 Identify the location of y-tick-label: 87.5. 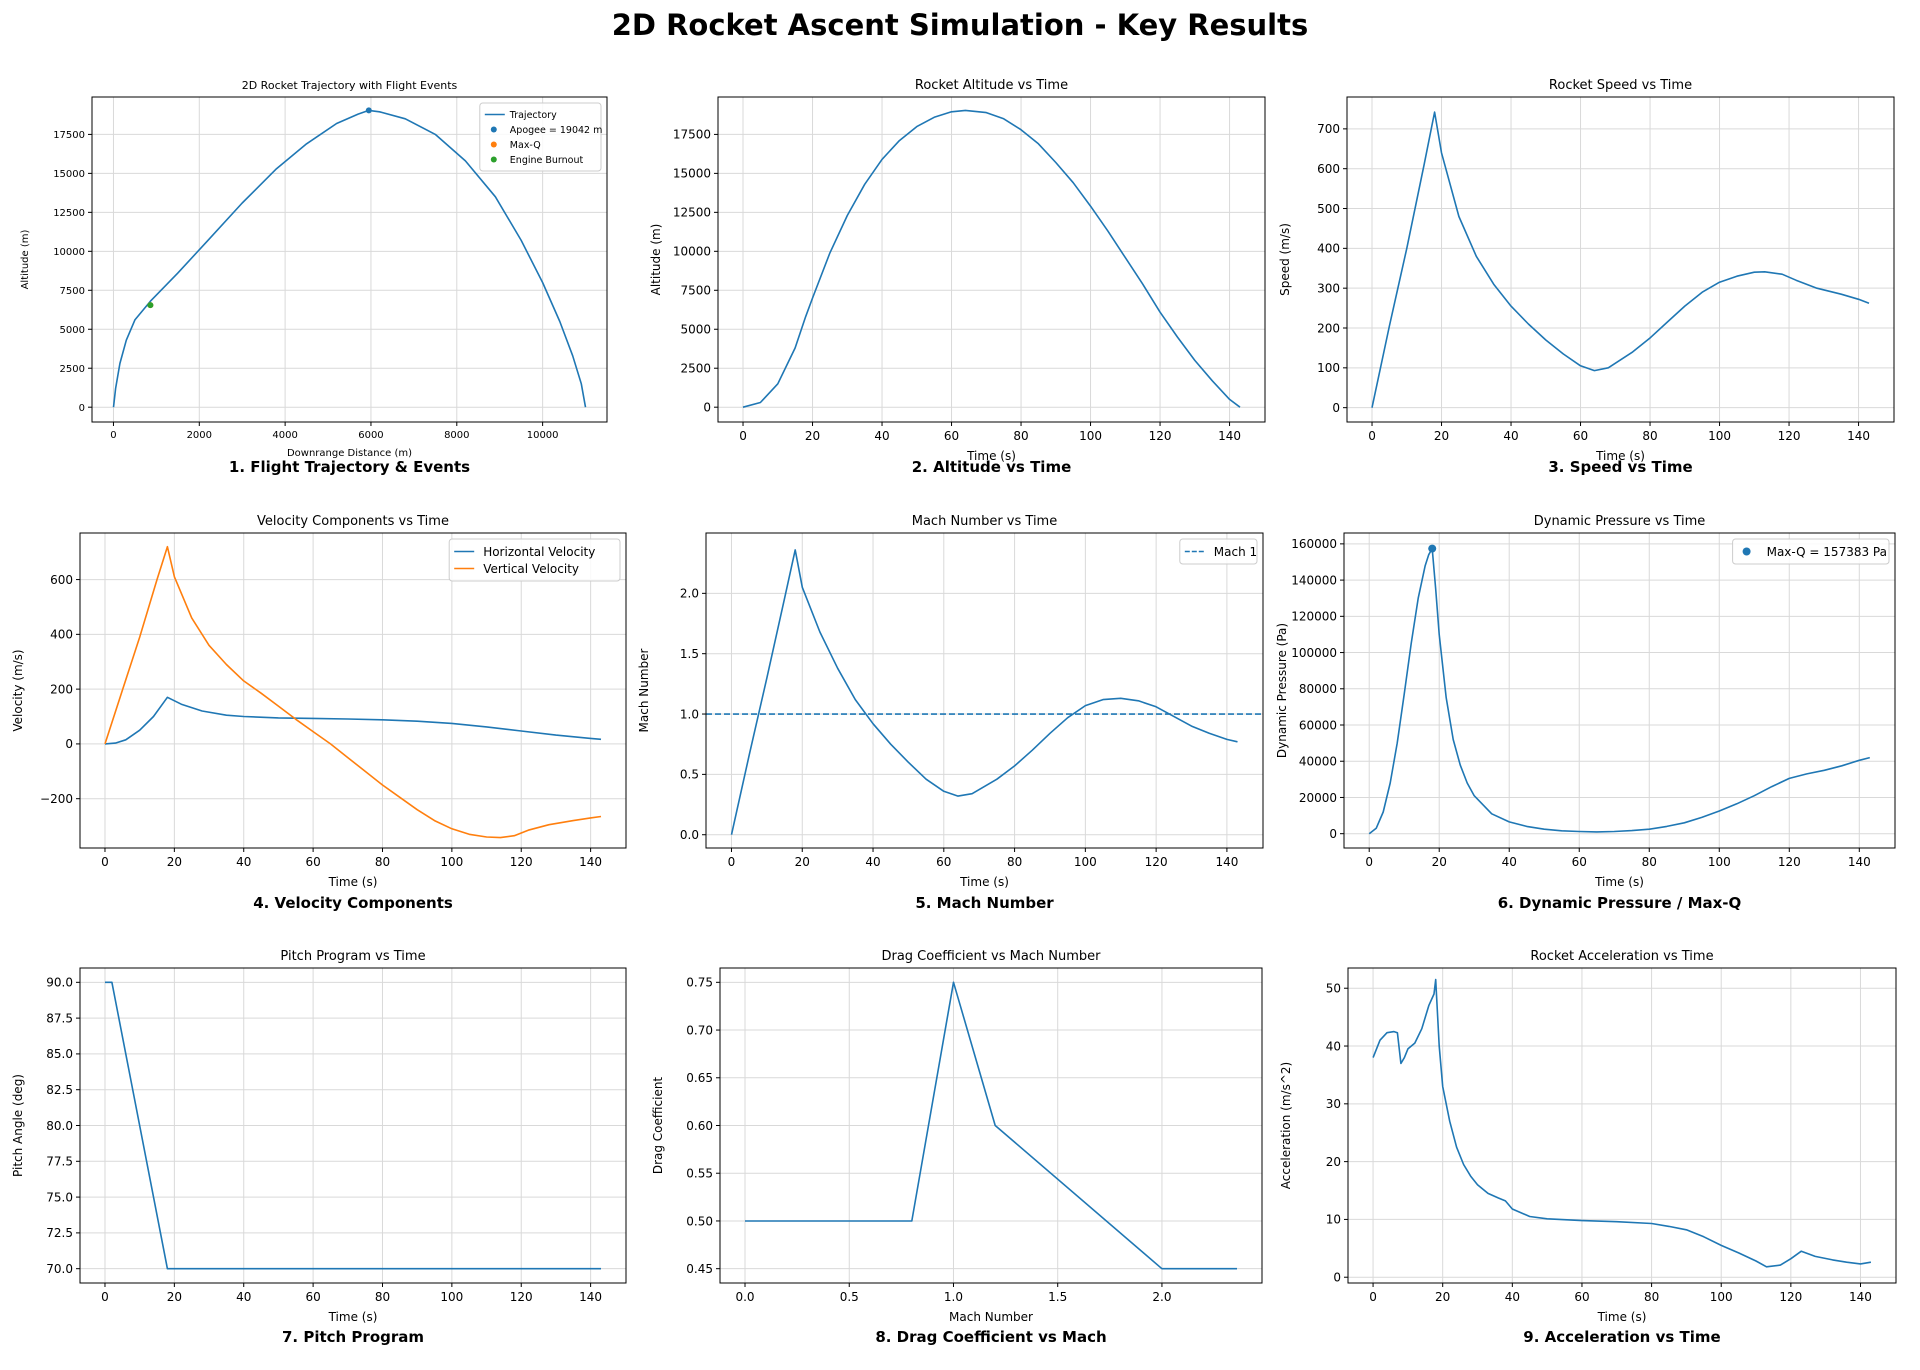
(59, 1018).